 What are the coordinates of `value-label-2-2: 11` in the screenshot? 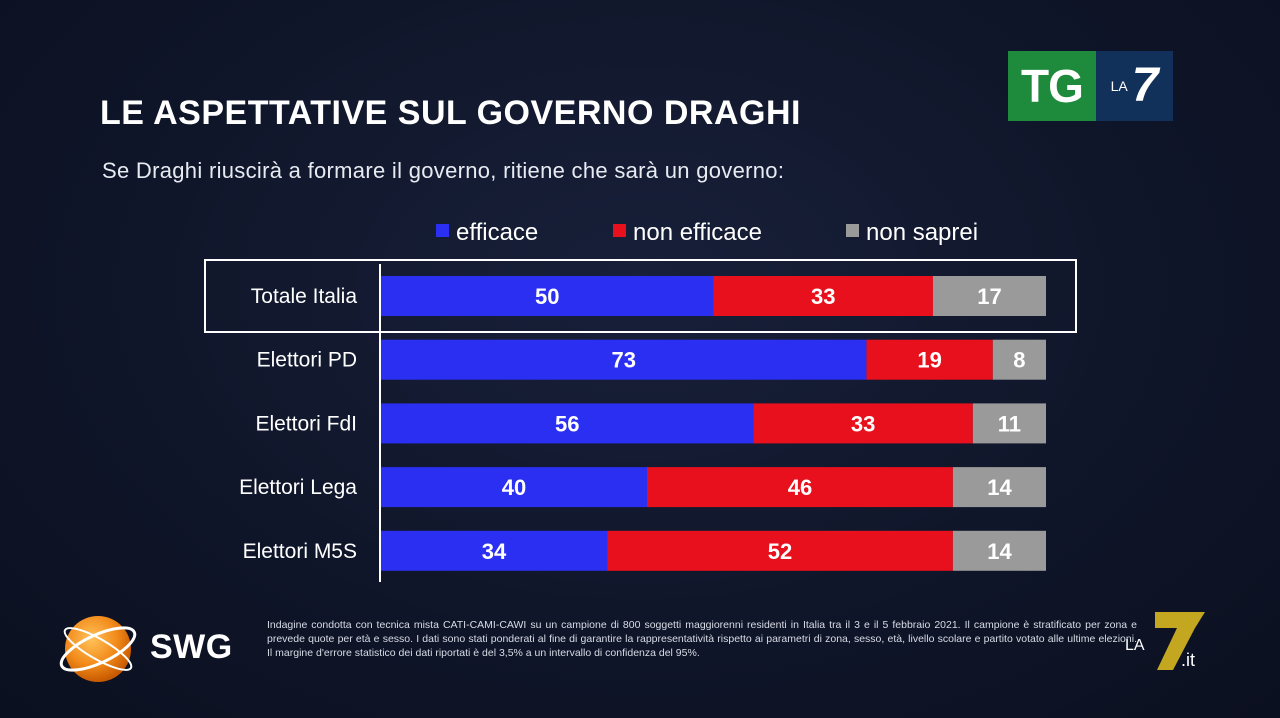 It's located at (1009, 423).